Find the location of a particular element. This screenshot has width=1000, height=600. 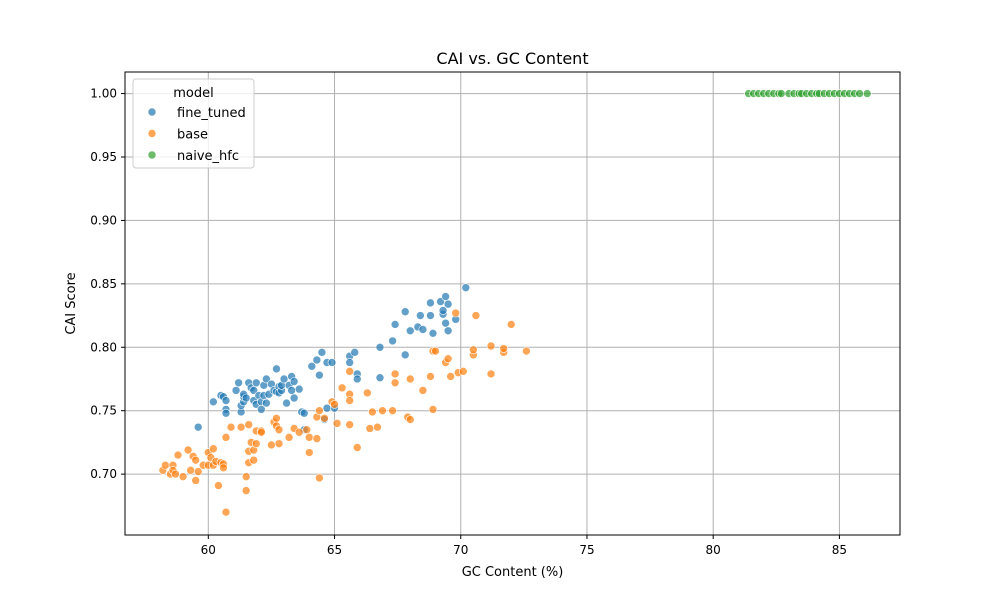

y-tick-label: 0.80 is located at coordinates (103, 347).